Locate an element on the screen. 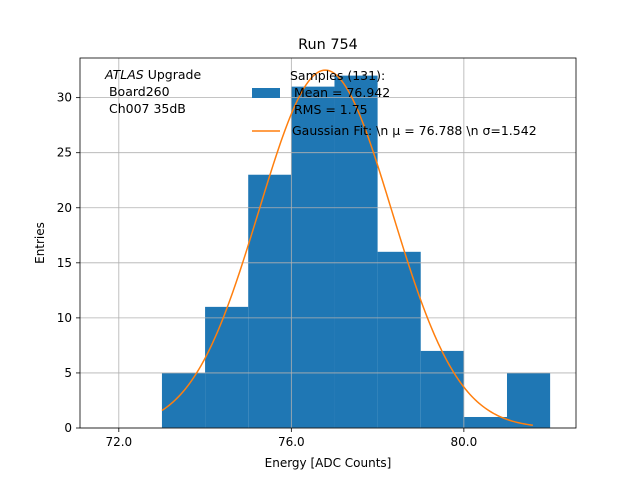  y-tick-label: 25 is located at coordinates (64, 153).